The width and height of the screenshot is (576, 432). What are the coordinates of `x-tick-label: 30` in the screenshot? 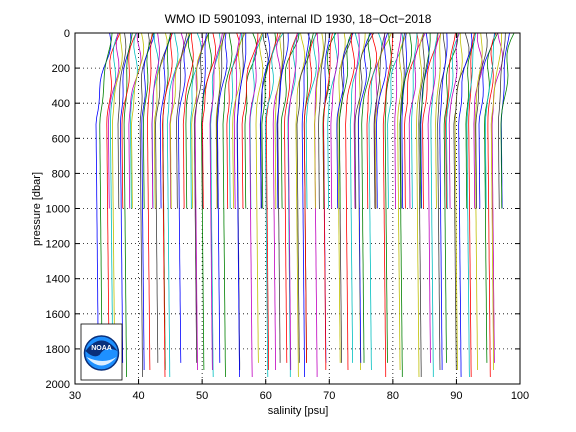 It's located at (75, 396).